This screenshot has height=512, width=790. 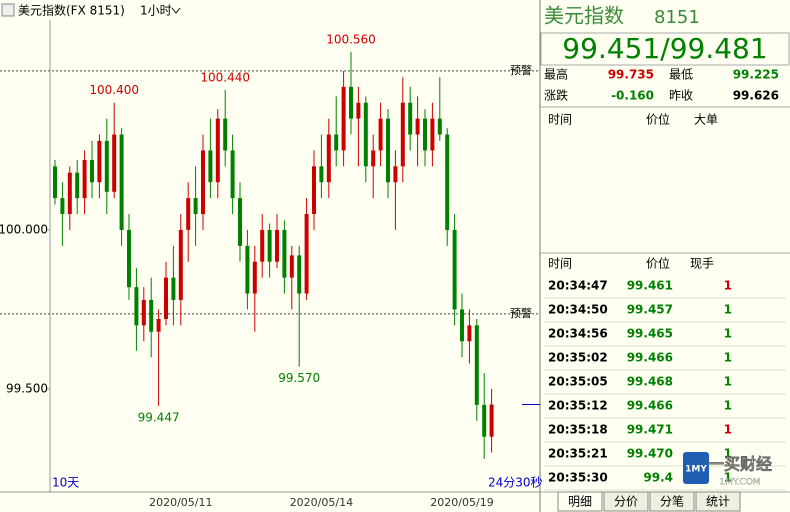 What do you see at coordinates (176, 10) in the screenshot?
I see `dropdown-arrow` at bounding box center [176, 10].